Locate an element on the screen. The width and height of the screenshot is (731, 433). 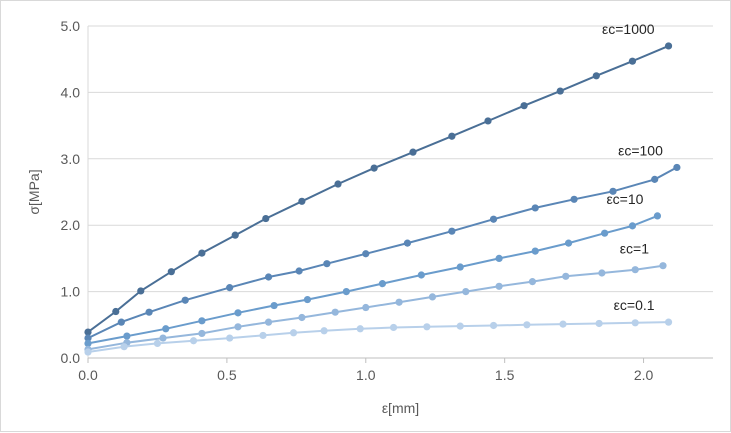
y-tick-label: 5.0 is located at coordinates (71, 26).